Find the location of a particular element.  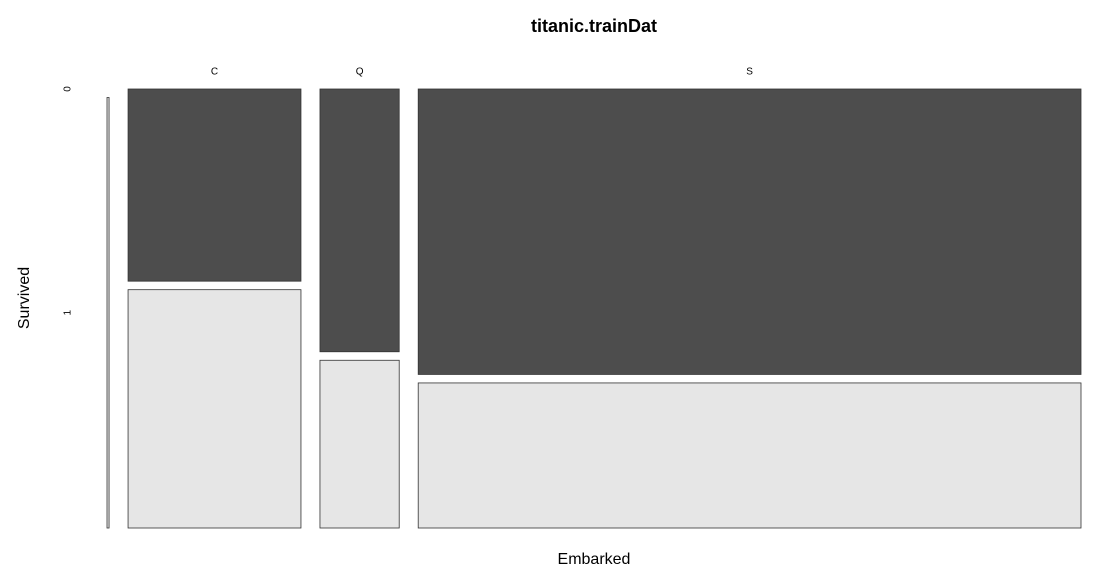

x-axis-label: Embarked is located at coordinates (594, 559).